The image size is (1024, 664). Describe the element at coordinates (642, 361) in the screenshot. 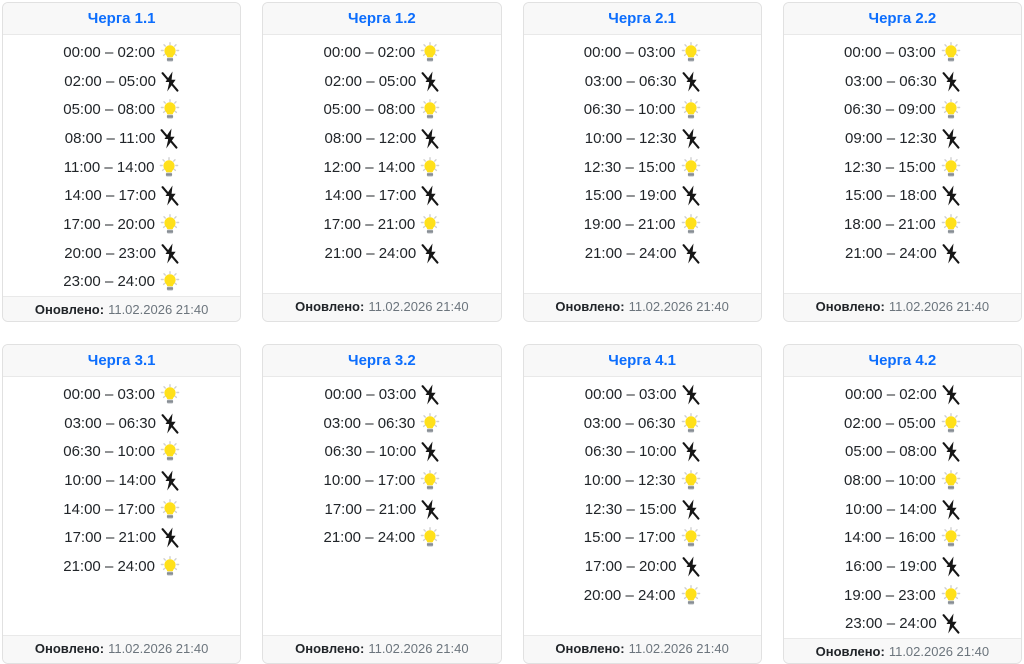

I see `card-title: Черга 4.1` at that location.